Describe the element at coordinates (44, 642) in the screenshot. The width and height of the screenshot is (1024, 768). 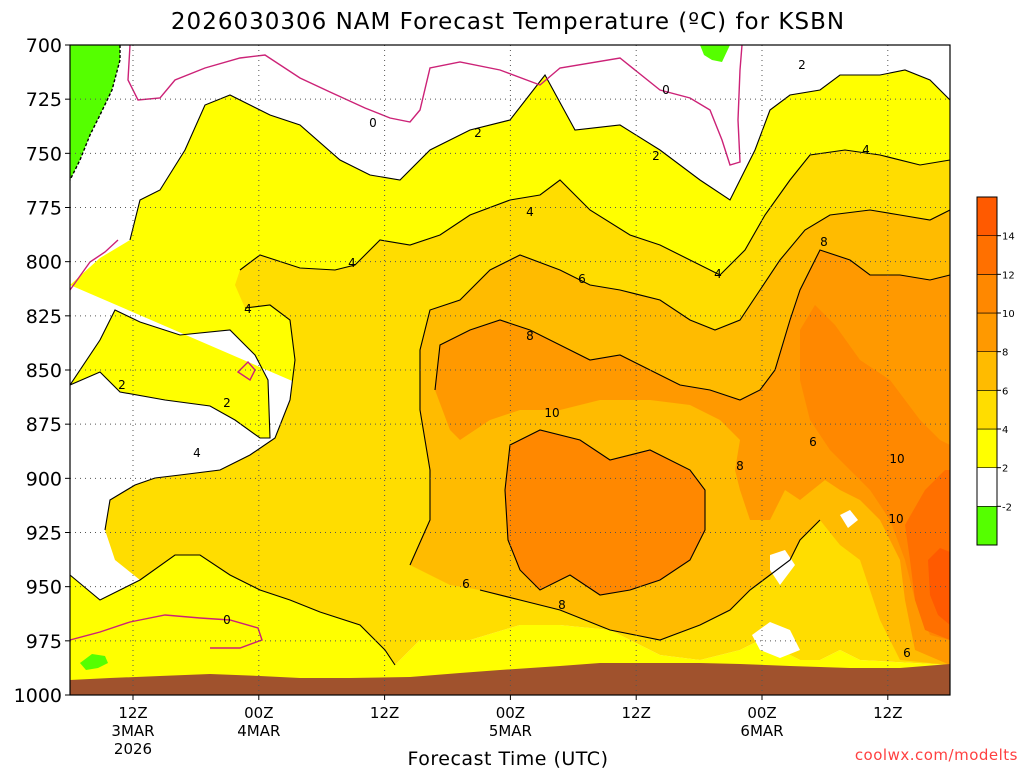
I see `y-tick-label: 975` at that location.